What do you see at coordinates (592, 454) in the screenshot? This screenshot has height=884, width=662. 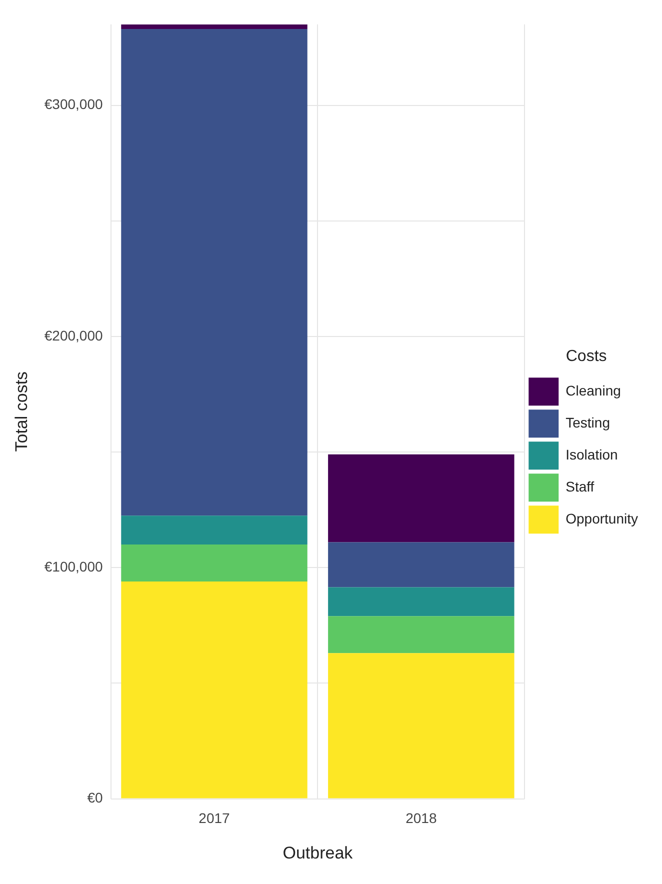 I see `legend-label: Isolation` at bounding box center [592, 454].